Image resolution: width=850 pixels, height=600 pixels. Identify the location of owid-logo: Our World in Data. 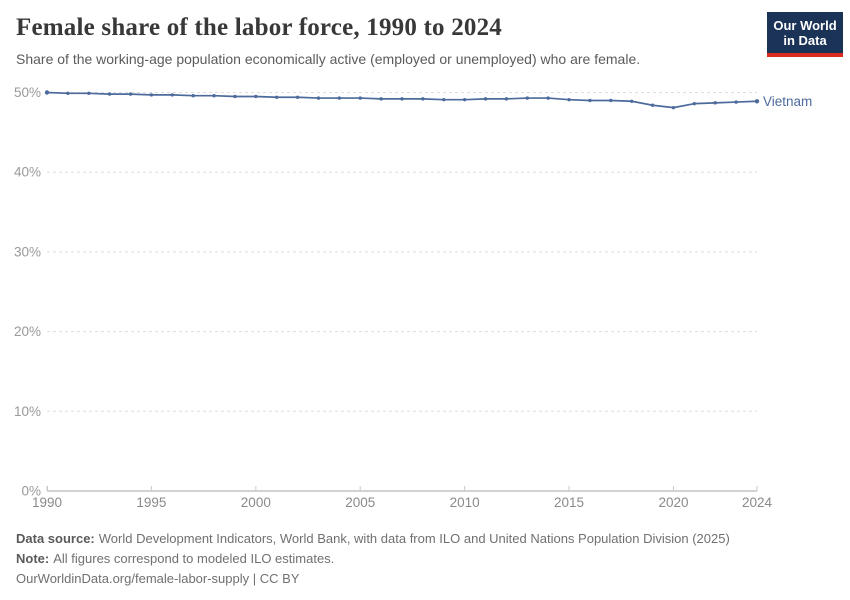
(805, 34).